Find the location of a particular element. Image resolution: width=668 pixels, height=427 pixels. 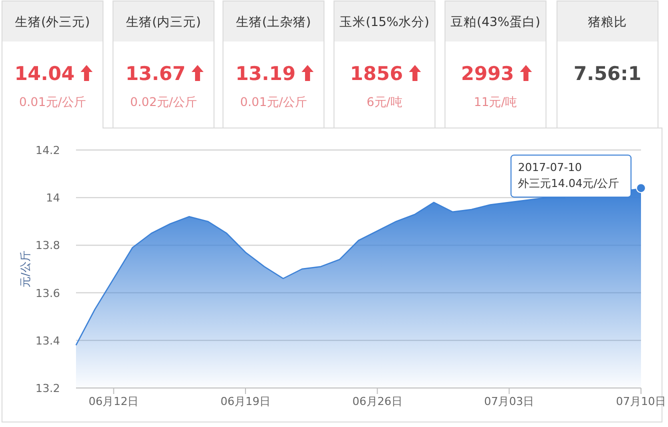

text: 13.67 is located at coordinates (155, 74).